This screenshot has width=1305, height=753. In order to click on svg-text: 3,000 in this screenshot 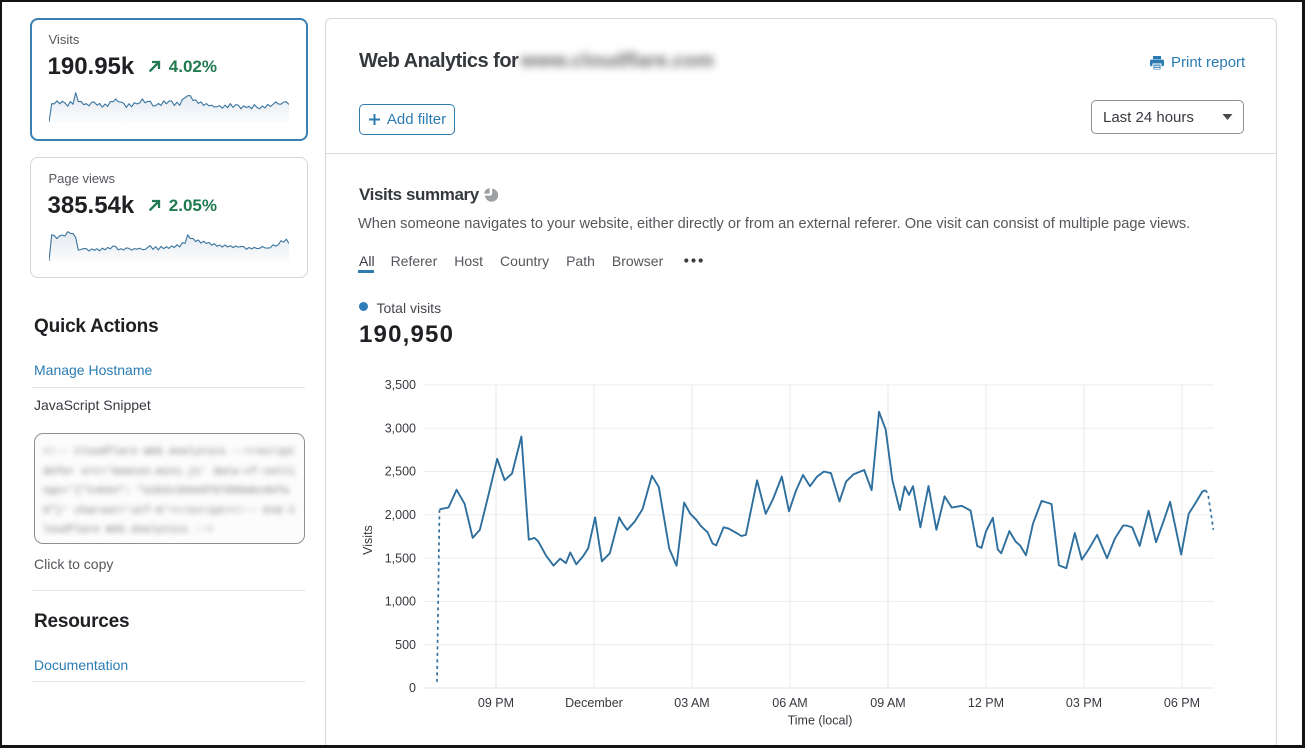, I will do `click(400, 428)`.